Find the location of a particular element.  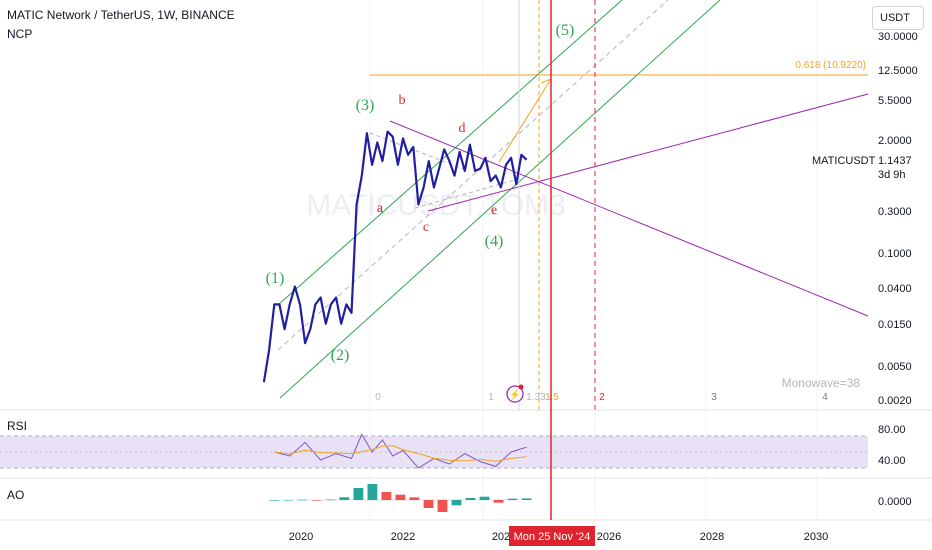

svg-text: 0.3000 is located at coordinates (895, 212).